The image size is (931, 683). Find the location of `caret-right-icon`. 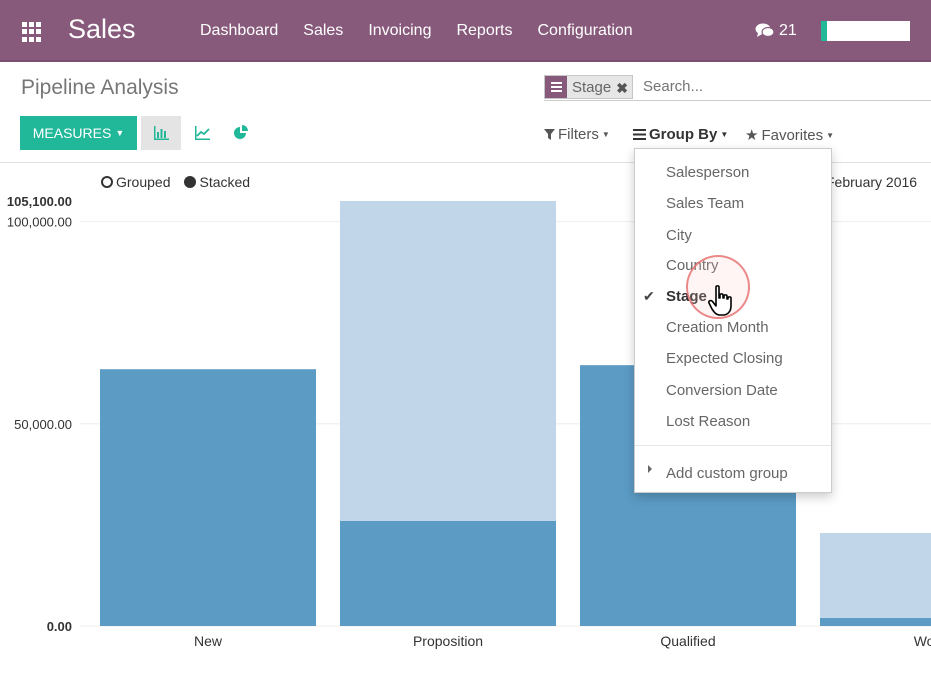

caret-right-icon is located at coordinates (650, 469).